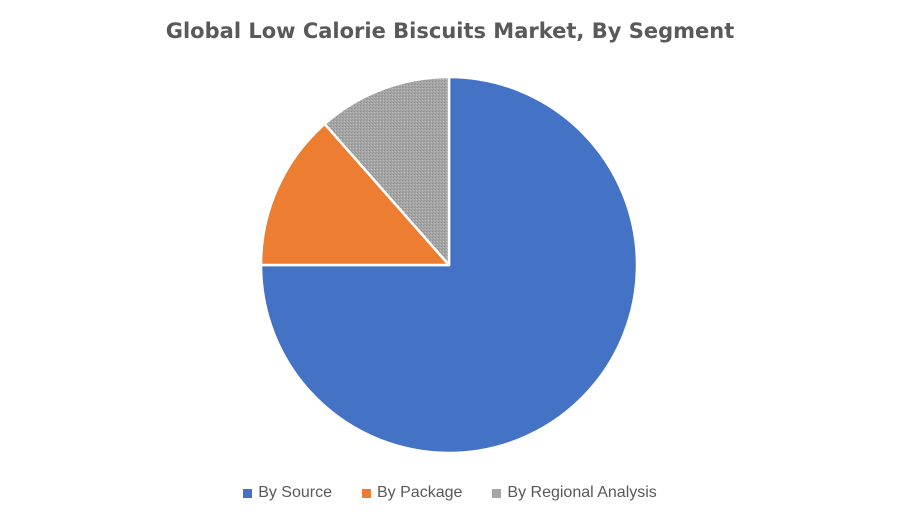 The height and width of the screenshot is (525, 900). What do you see at coordinates (420, 492) in the screenshot?
I see `legend-label-package: By Package` at bounding box center [420, 492].